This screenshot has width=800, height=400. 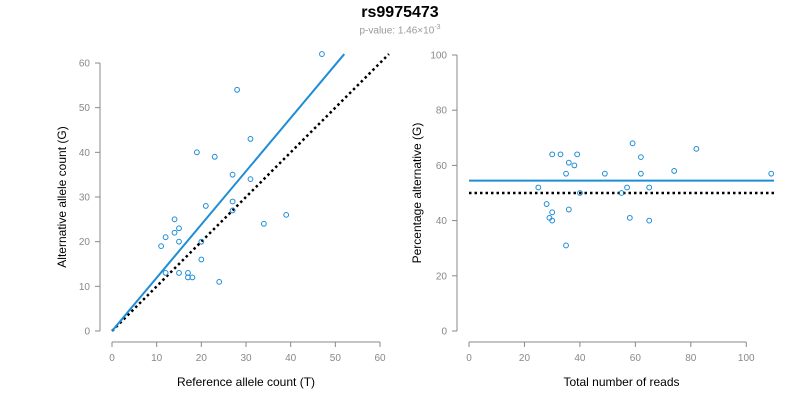 I want to click on y-tick-label: 30, so click(x=85, y=198).